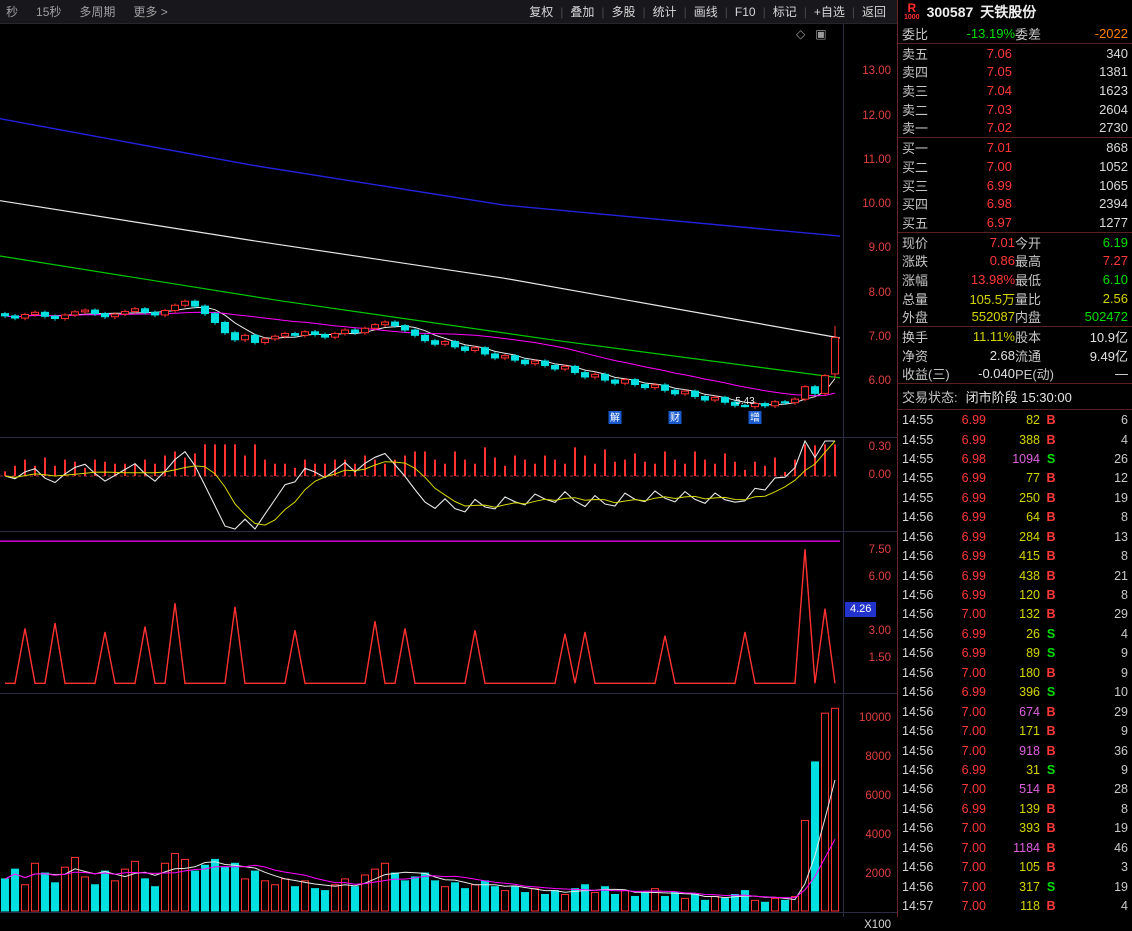 This screenshot has height=931, width=1132. I want to click on bid-row: 买四 6.98 2394, so click(1015, 203).